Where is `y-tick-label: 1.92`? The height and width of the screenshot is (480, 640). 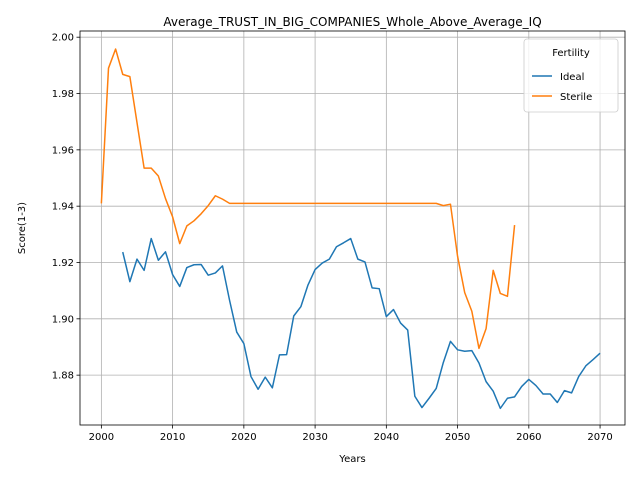
y-tick-label: 1.92 is located at coordinates (63, 263).